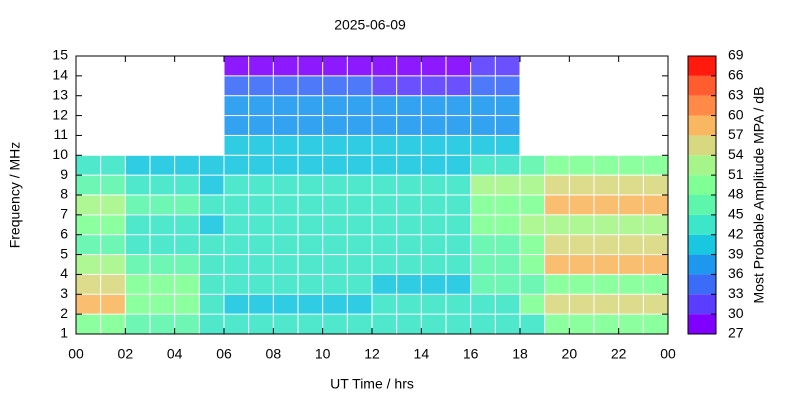  I want to click on colorbar-tick-label: 33, so click(736, 293).